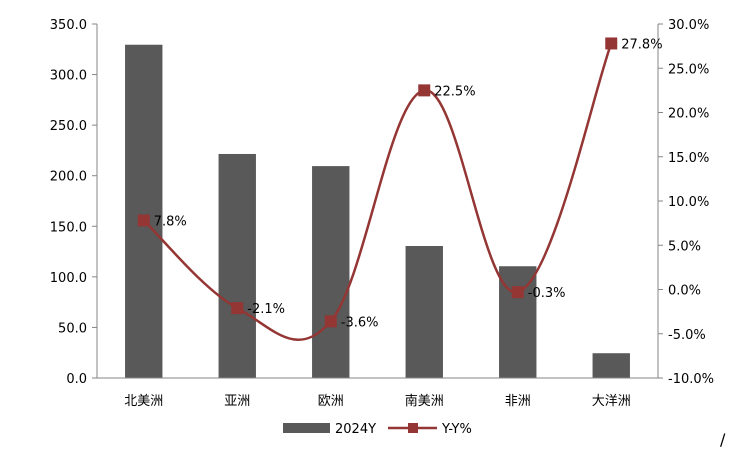 This screenshot has height=454, width=751. I want to click on x-axis: 北美洲 亚洲 欧洲 南美洲 非洲 大洋洲, so click(377, 393).